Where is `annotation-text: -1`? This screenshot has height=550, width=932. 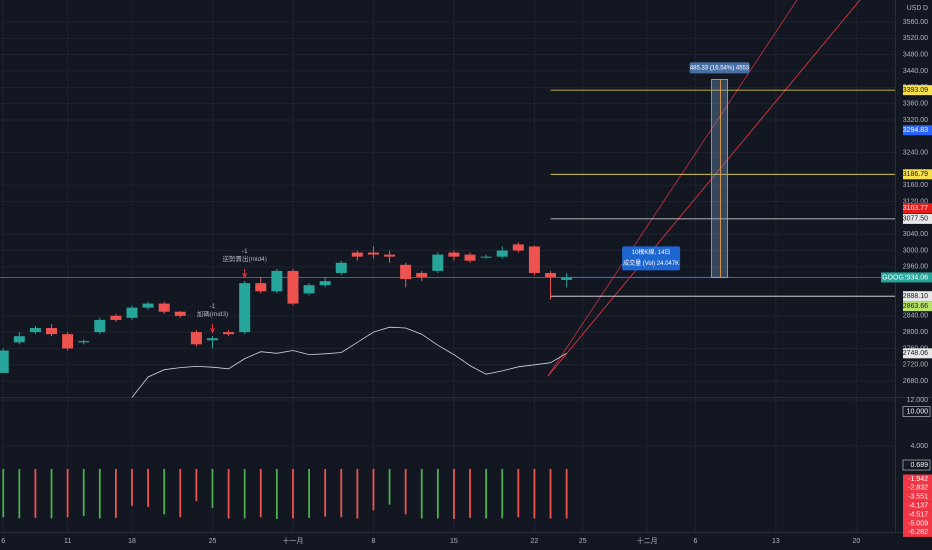 annotation-text: -1 is located at coordinates (245, 251).